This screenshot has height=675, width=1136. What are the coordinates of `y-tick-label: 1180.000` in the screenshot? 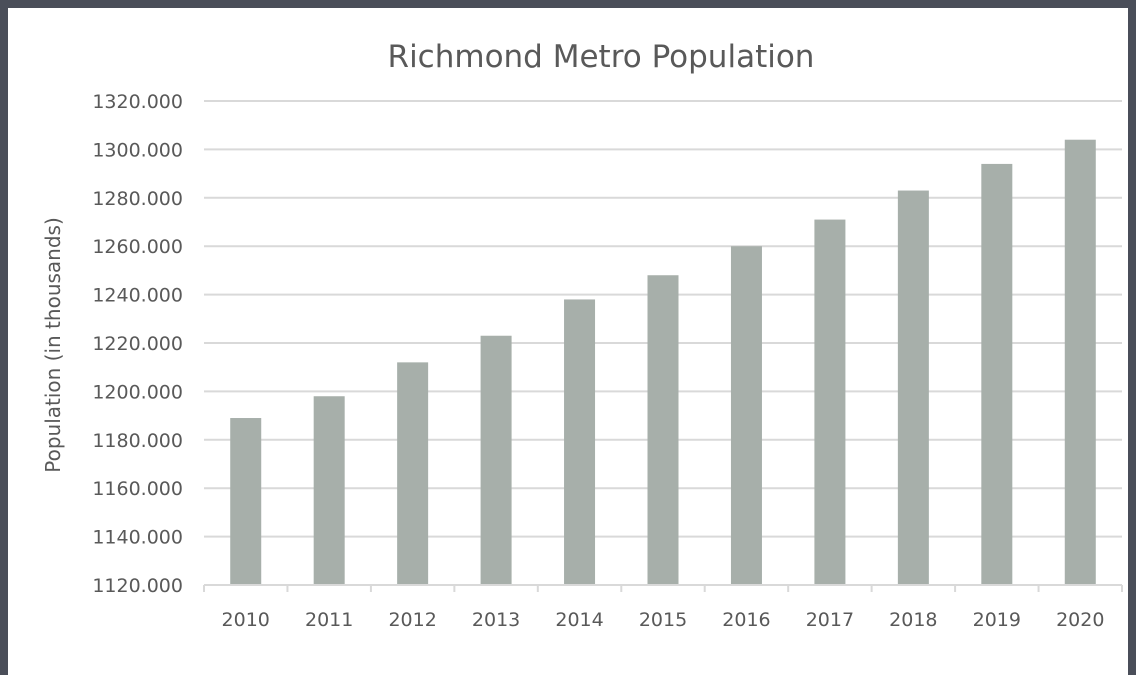 It's located at (137, 441).